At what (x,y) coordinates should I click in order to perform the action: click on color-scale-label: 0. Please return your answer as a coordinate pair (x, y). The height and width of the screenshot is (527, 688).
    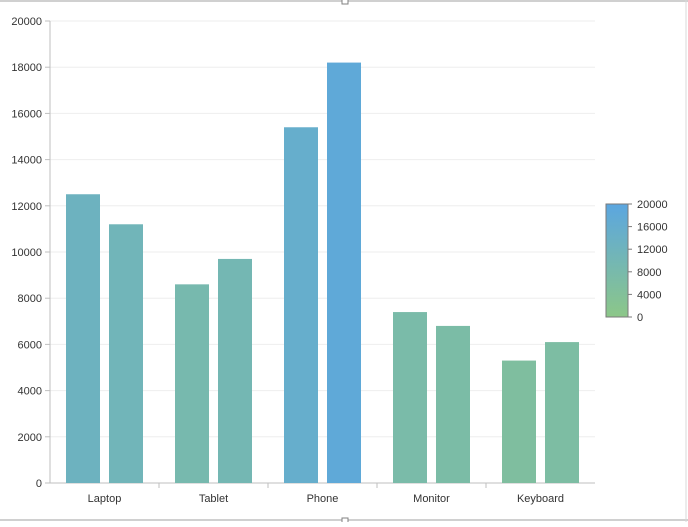
    Looking at the image, I should click on (640, 318).